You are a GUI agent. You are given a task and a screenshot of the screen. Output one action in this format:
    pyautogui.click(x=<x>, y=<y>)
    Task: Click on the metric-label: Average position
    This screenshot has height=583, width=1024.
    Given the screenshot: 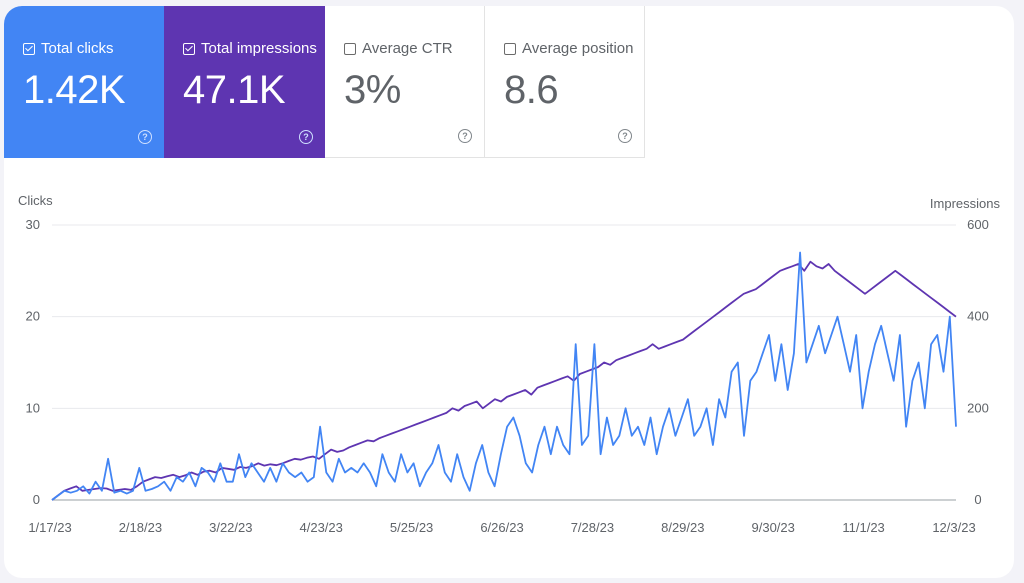 What is the action you would take?
    pyautogui.click(x=578, y=48)
    